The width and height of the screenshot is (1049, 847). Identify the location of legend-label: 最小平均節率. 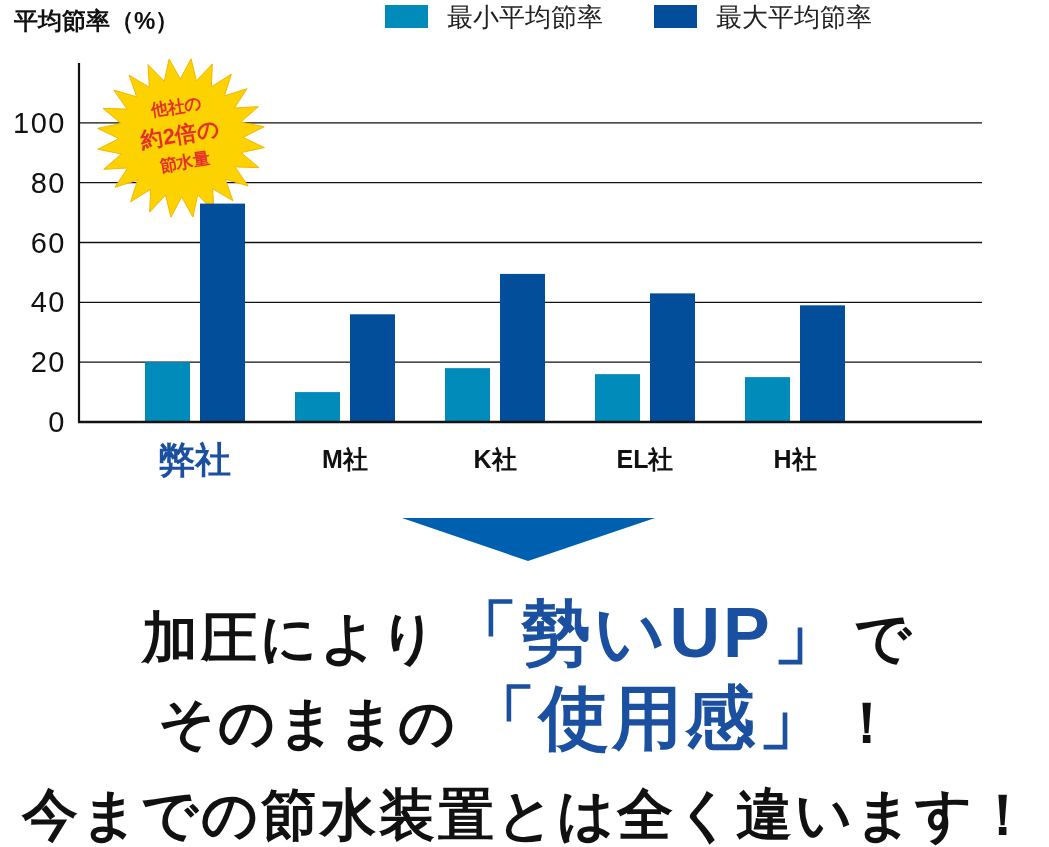
(525, 17).